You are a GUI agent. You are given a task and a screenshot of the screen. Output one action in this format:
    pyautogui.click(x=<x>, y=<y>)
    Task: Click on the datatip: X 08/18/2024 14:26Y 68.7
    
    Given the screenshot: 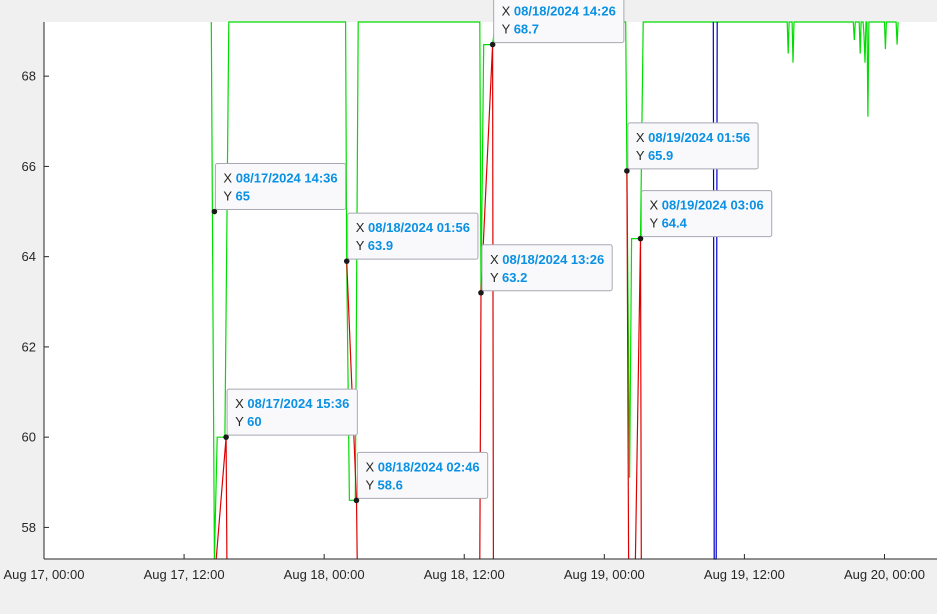 What is the action you would take?
    pyautogui.click(x=557, y=24)
    